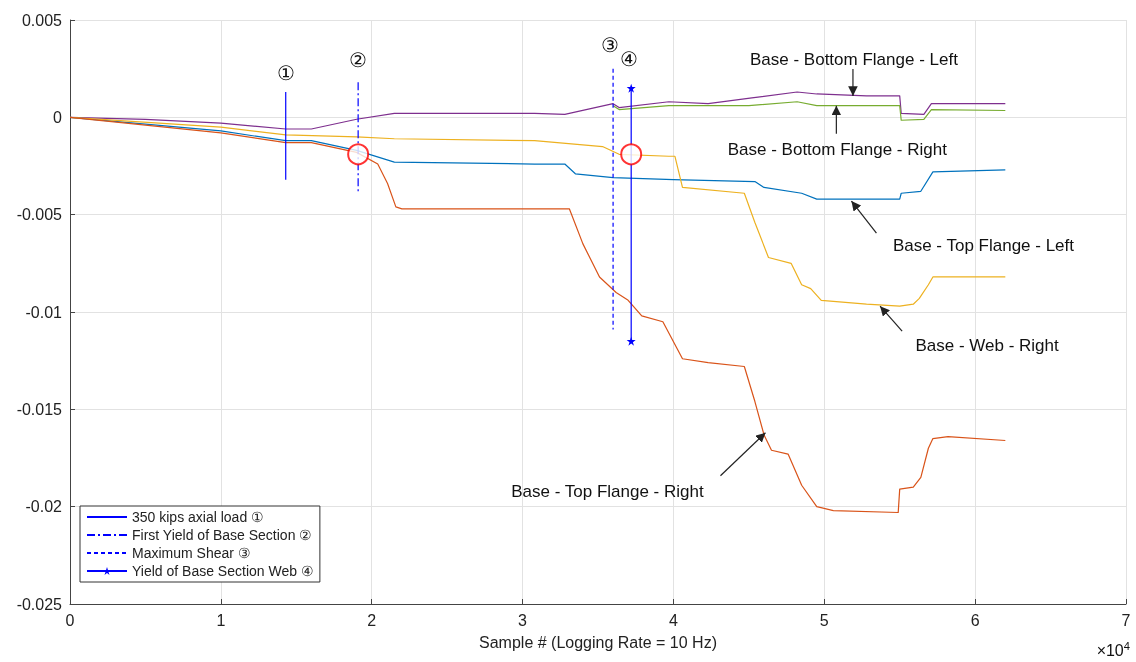 The image size is (1136, 662). Describe the element at coordinates (39, 215) in the screenshot. I see `y-tick-label: -0.005` at that location.